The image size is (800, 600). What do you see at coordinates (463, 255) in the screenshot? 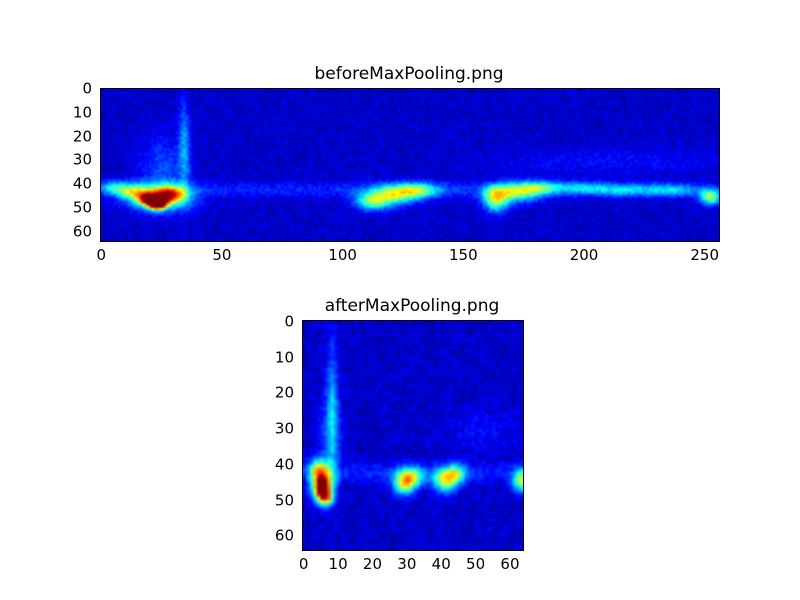
I see `x-tick-label: 150` at bounding box center [463, 255].